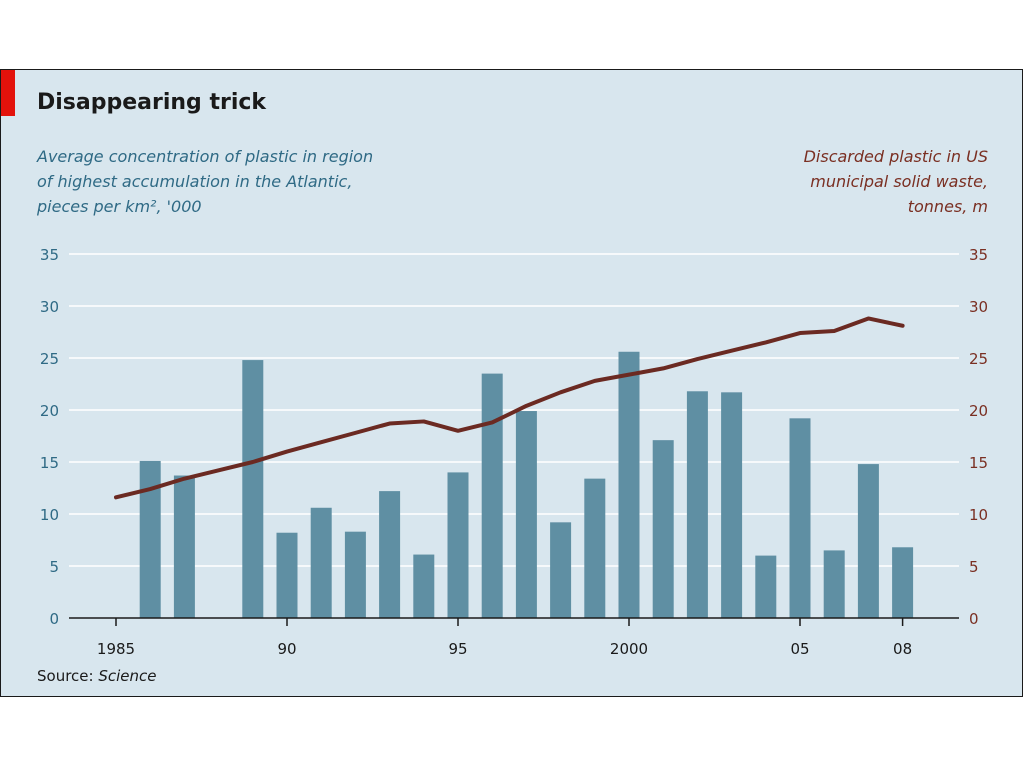  I want to click on x-tick-label: 90, so click(286, 649).